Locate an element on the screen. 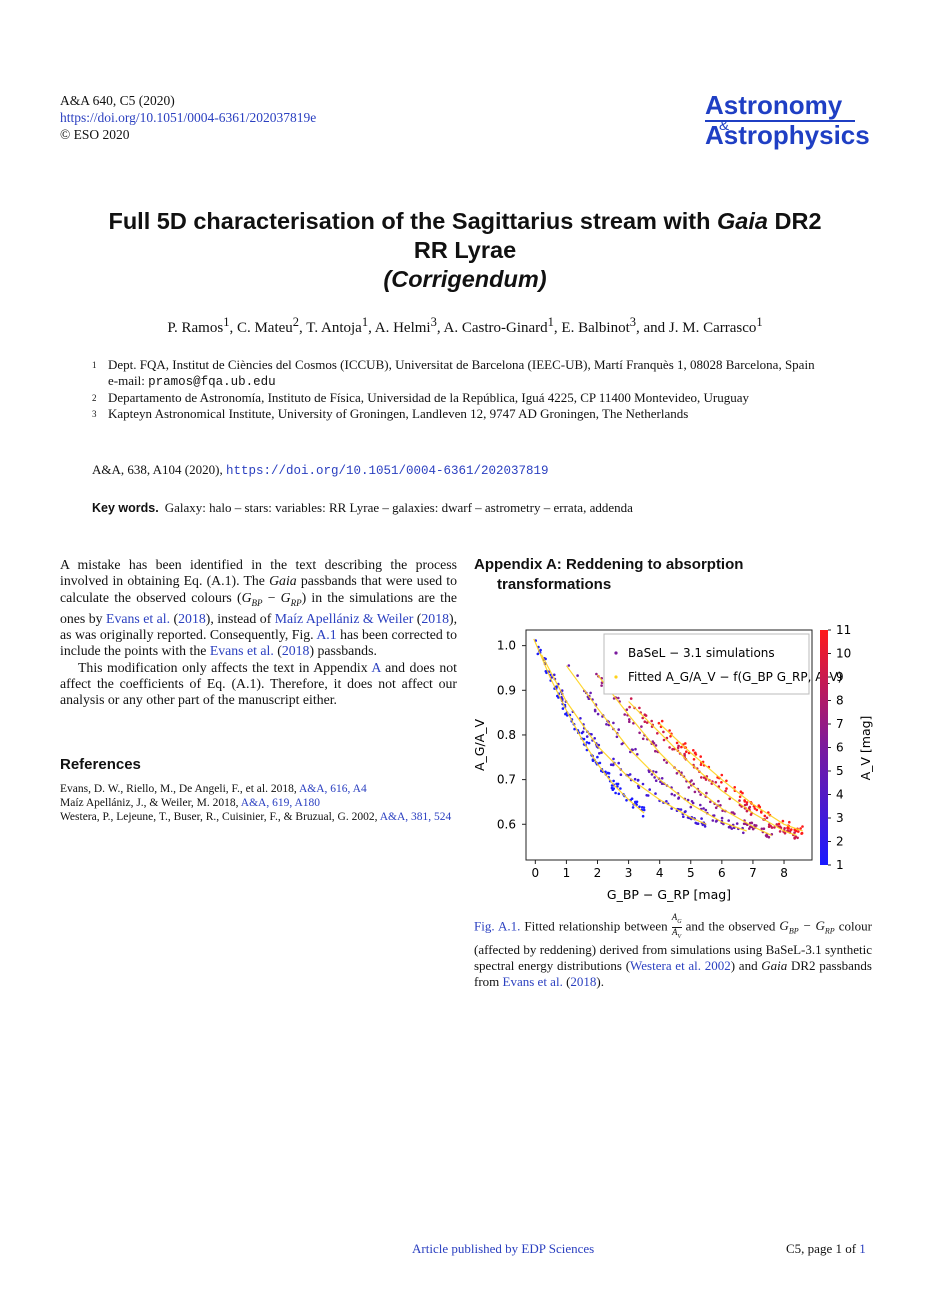 Image resolution: width=930 pixels, height=1316 pixels. publisher-link: Article published by EDP Sciences is located at coordinates (503, 1248).